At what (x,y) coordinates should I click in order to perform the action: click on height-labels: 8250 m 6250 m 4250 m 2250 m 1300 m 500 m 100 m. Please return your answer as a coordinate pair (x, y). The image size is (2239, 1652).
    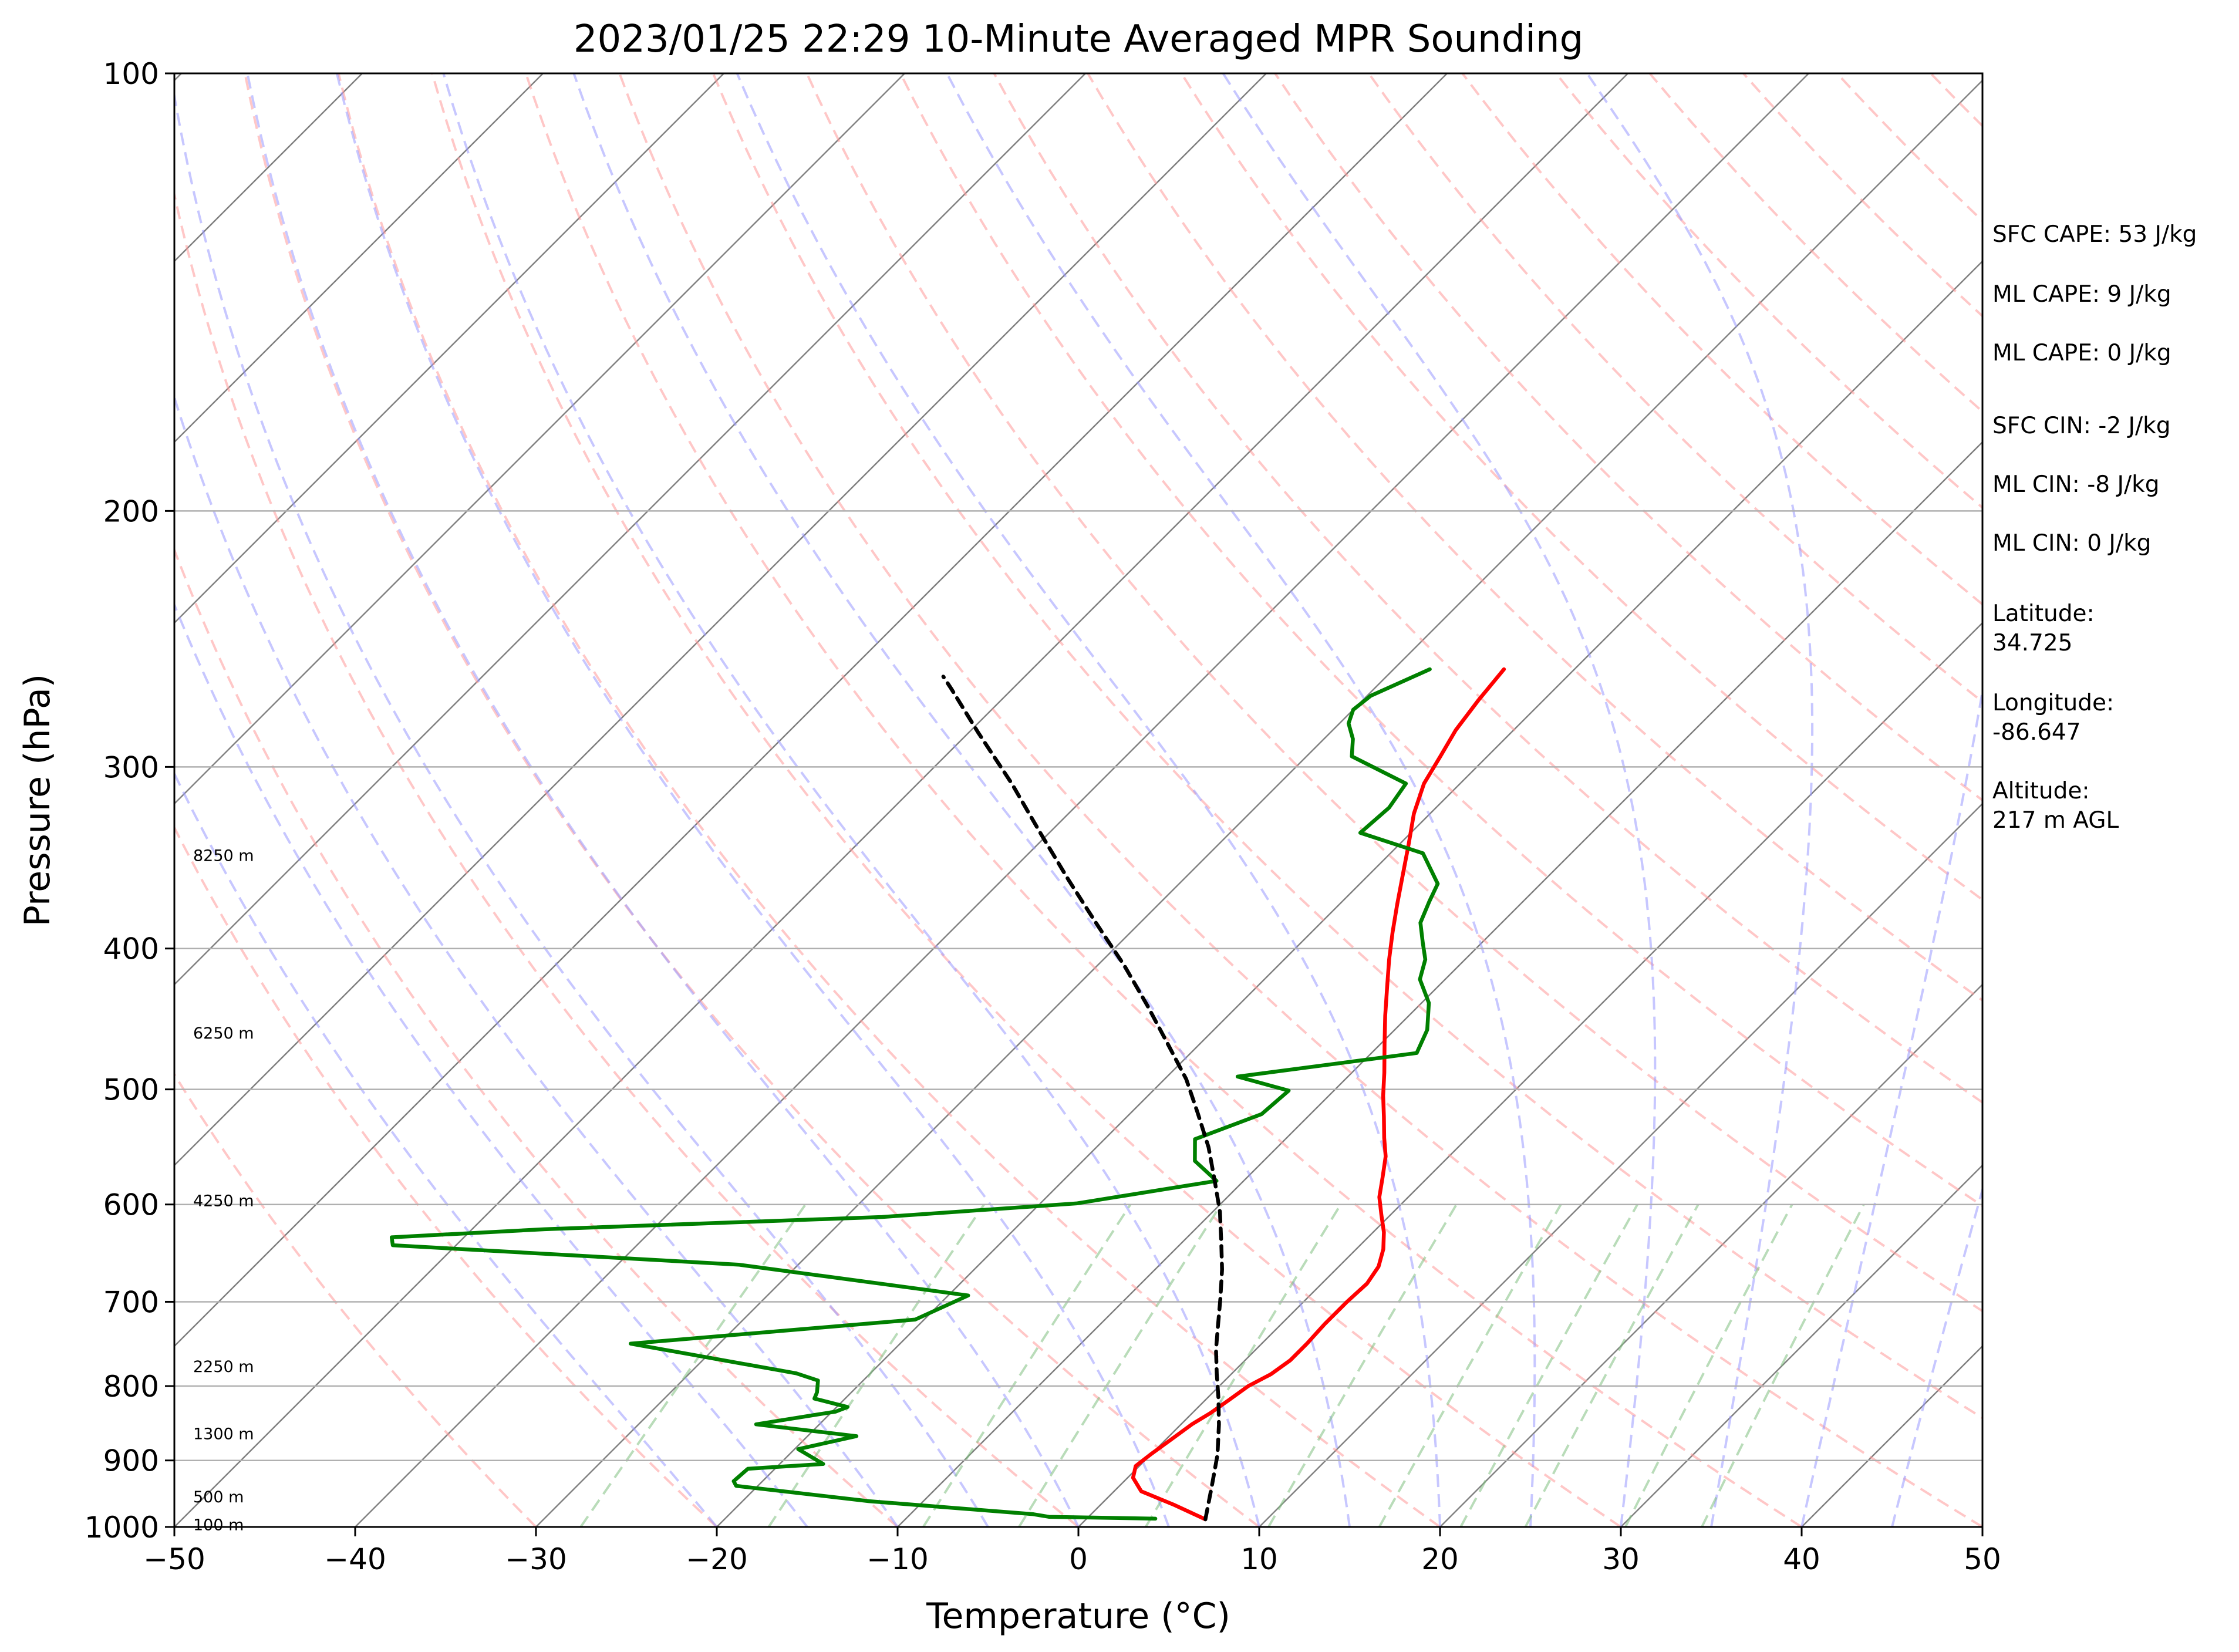
    Looking at the image, I should click on (224, 1191).